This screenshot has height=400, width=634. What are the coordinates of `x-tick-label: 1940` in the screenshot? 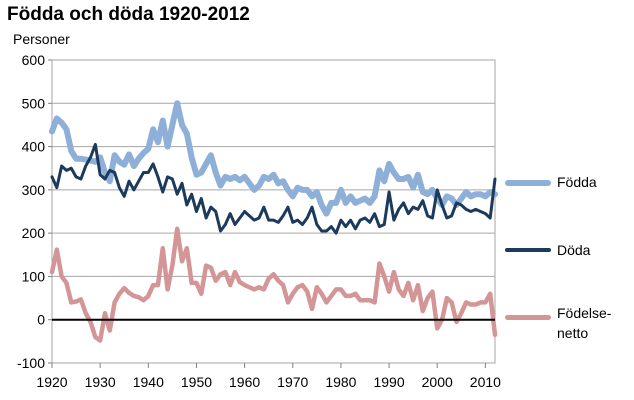 It's located at (148, 382).